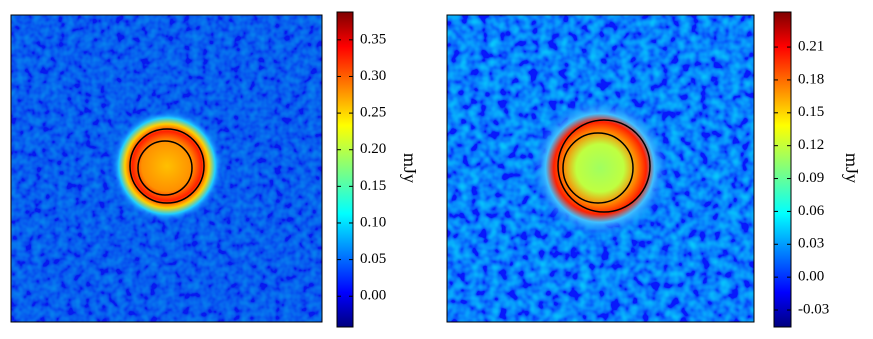 This screenshot has height=339, width=873. What do you see at coordinates (373, 222) in the screenshot?
I see `colorbar-tick-label: 0.10` at bounding box center [373, 222].